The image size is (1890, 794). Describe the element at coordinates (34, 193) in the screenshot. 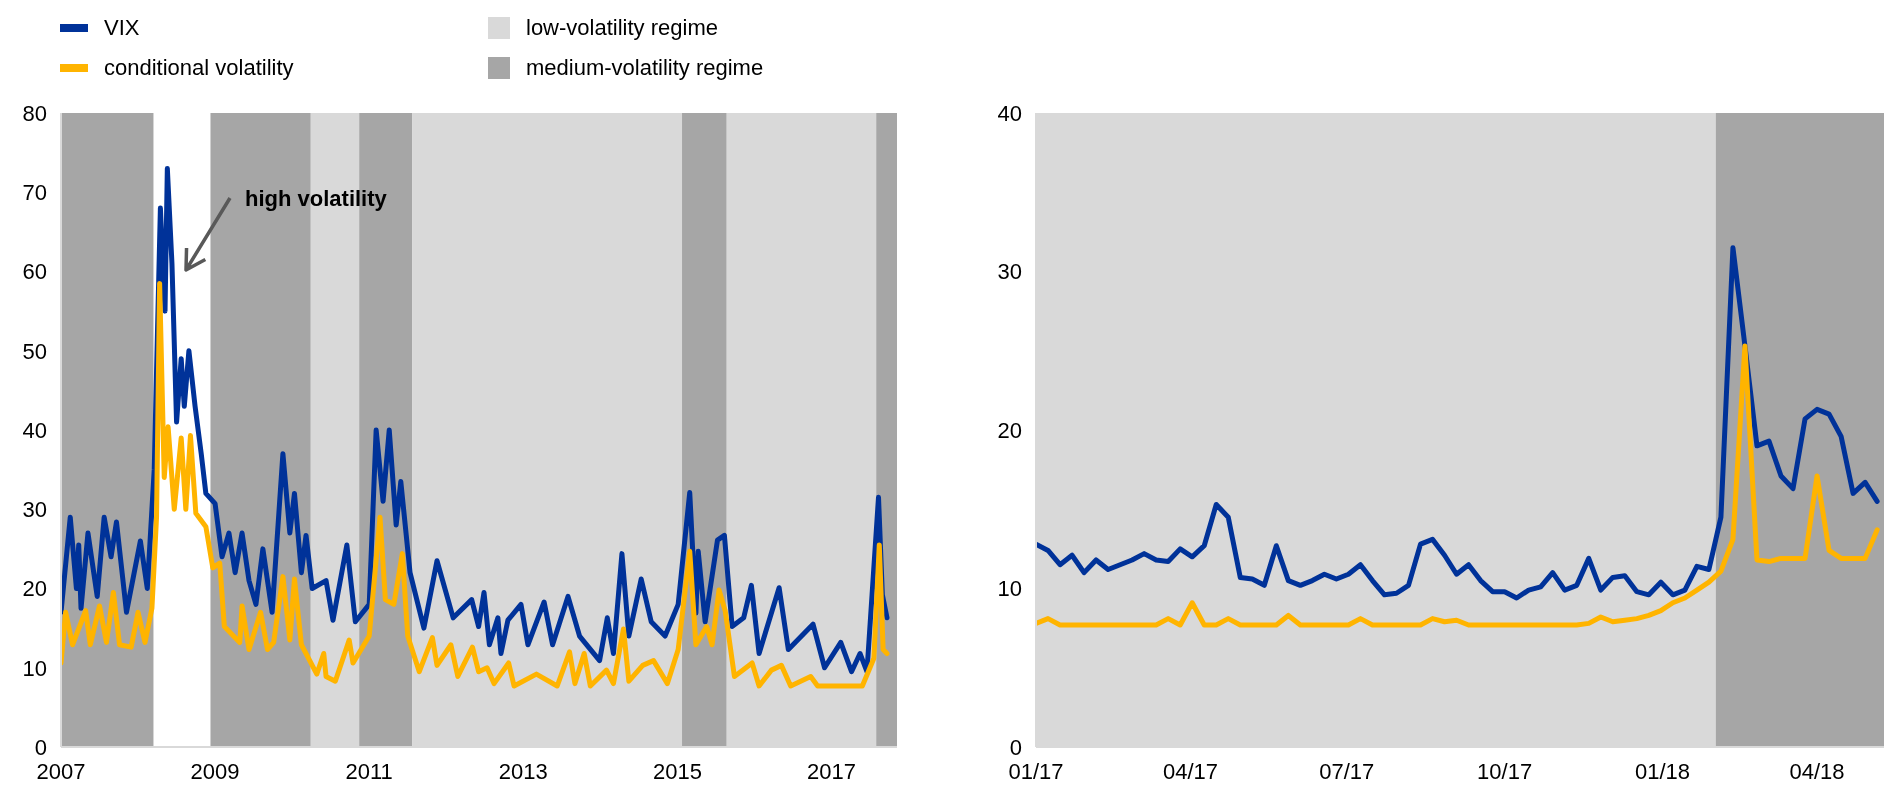

I see `y-tick-label: 70` at that location.